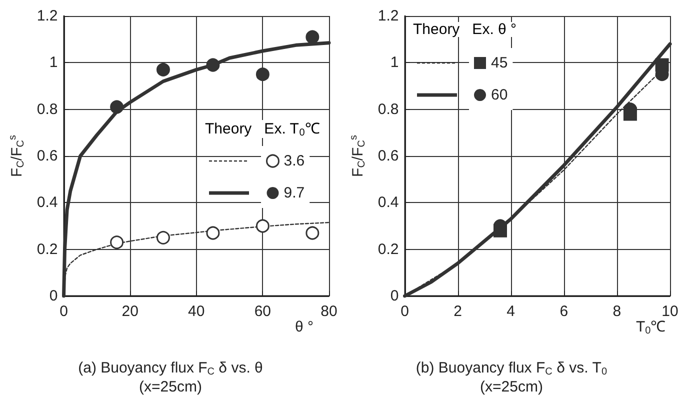 The height and width of the screenshot is (402, 682). Describe the element at coordinates (465, 29) in the screenshot. I see `legend-title: Theory Ex. θ °` at that location.